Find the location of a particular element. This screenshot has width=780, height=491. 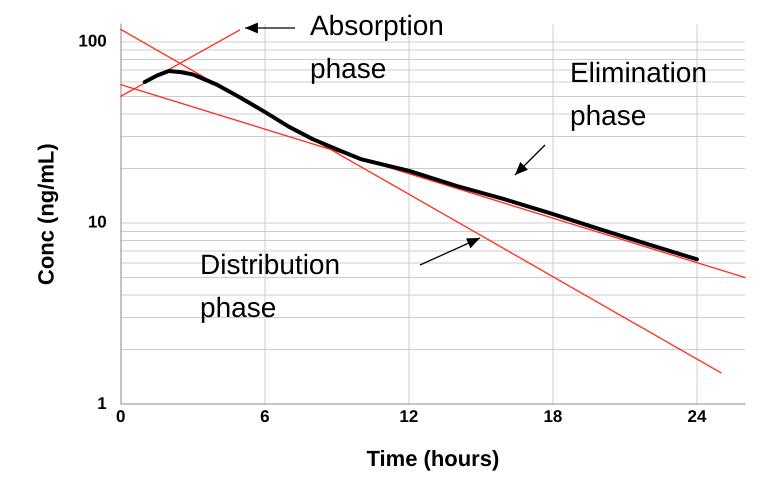

x-axis-title: Time (hours) is located at coordinates (433, 458).